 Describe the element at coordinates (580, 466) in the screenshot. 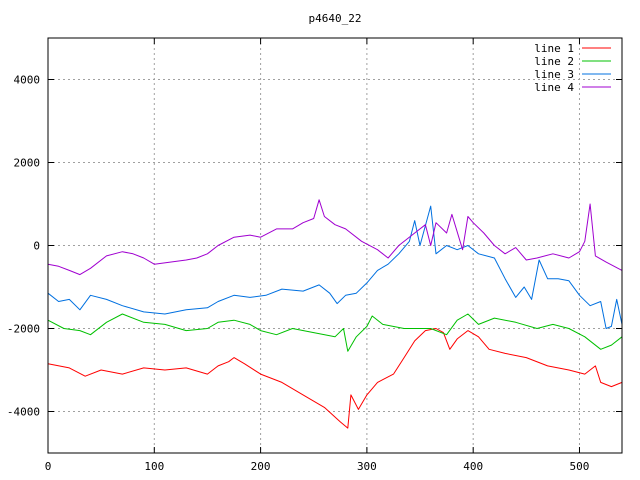

I see `x-tick-label: 500` at that location.